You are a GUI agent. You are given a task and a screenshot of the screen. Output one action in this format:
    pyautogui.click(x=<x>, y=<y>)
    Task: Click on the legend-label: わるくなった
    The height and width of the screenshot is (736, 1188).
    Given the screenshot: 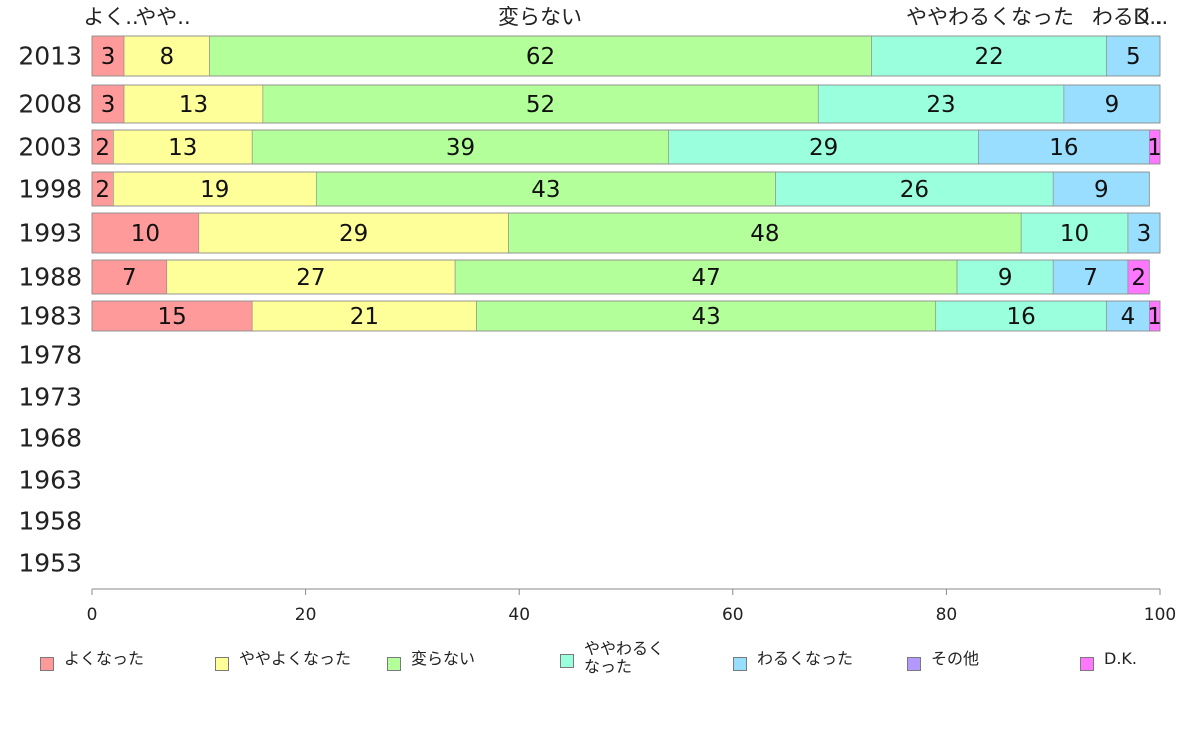 What is the action you would take?
    pyautogui.click(x=805, y=658)
    